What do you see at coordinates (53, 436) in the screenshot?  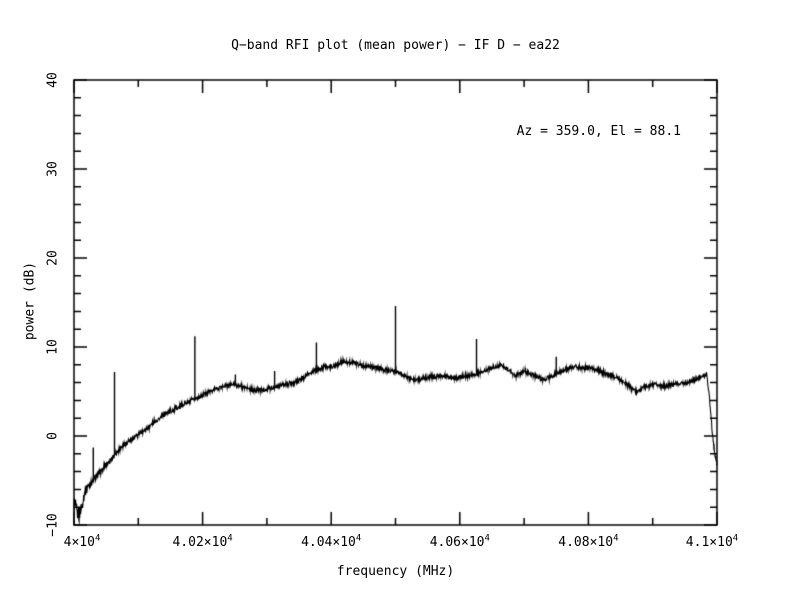 I see `y-tick-label: 0` at bounding box center [53, 436].